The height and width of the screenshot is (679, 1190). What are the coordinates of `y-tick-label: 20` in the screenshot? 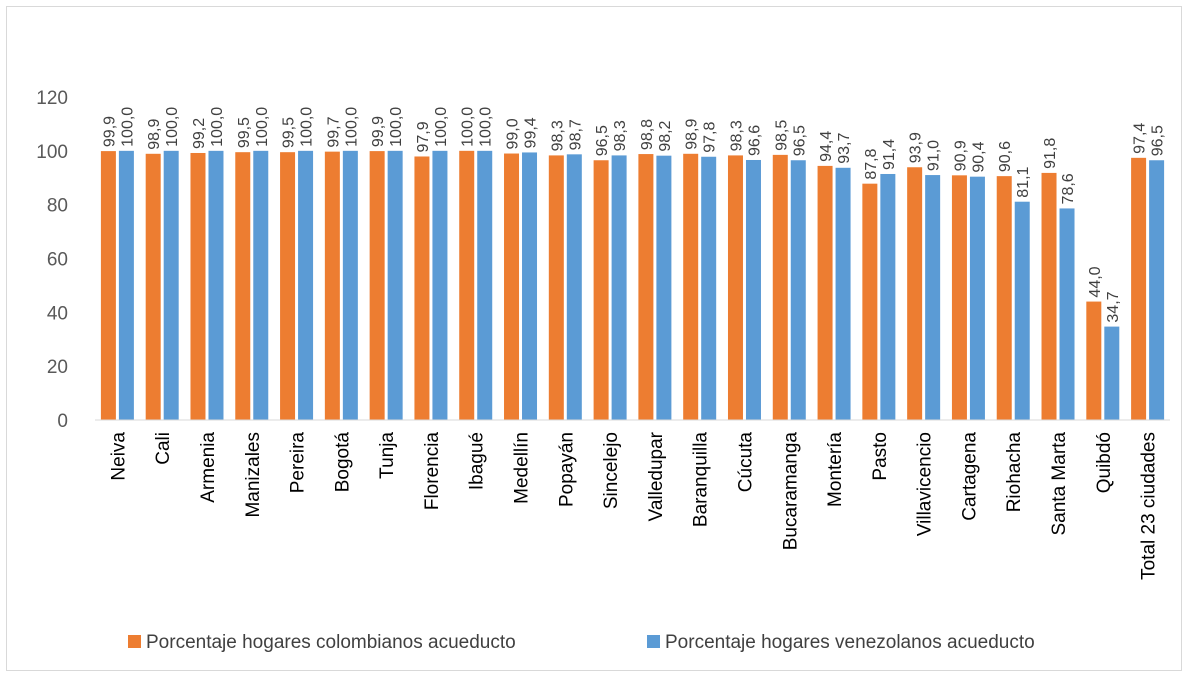 It's located at (57, 367).